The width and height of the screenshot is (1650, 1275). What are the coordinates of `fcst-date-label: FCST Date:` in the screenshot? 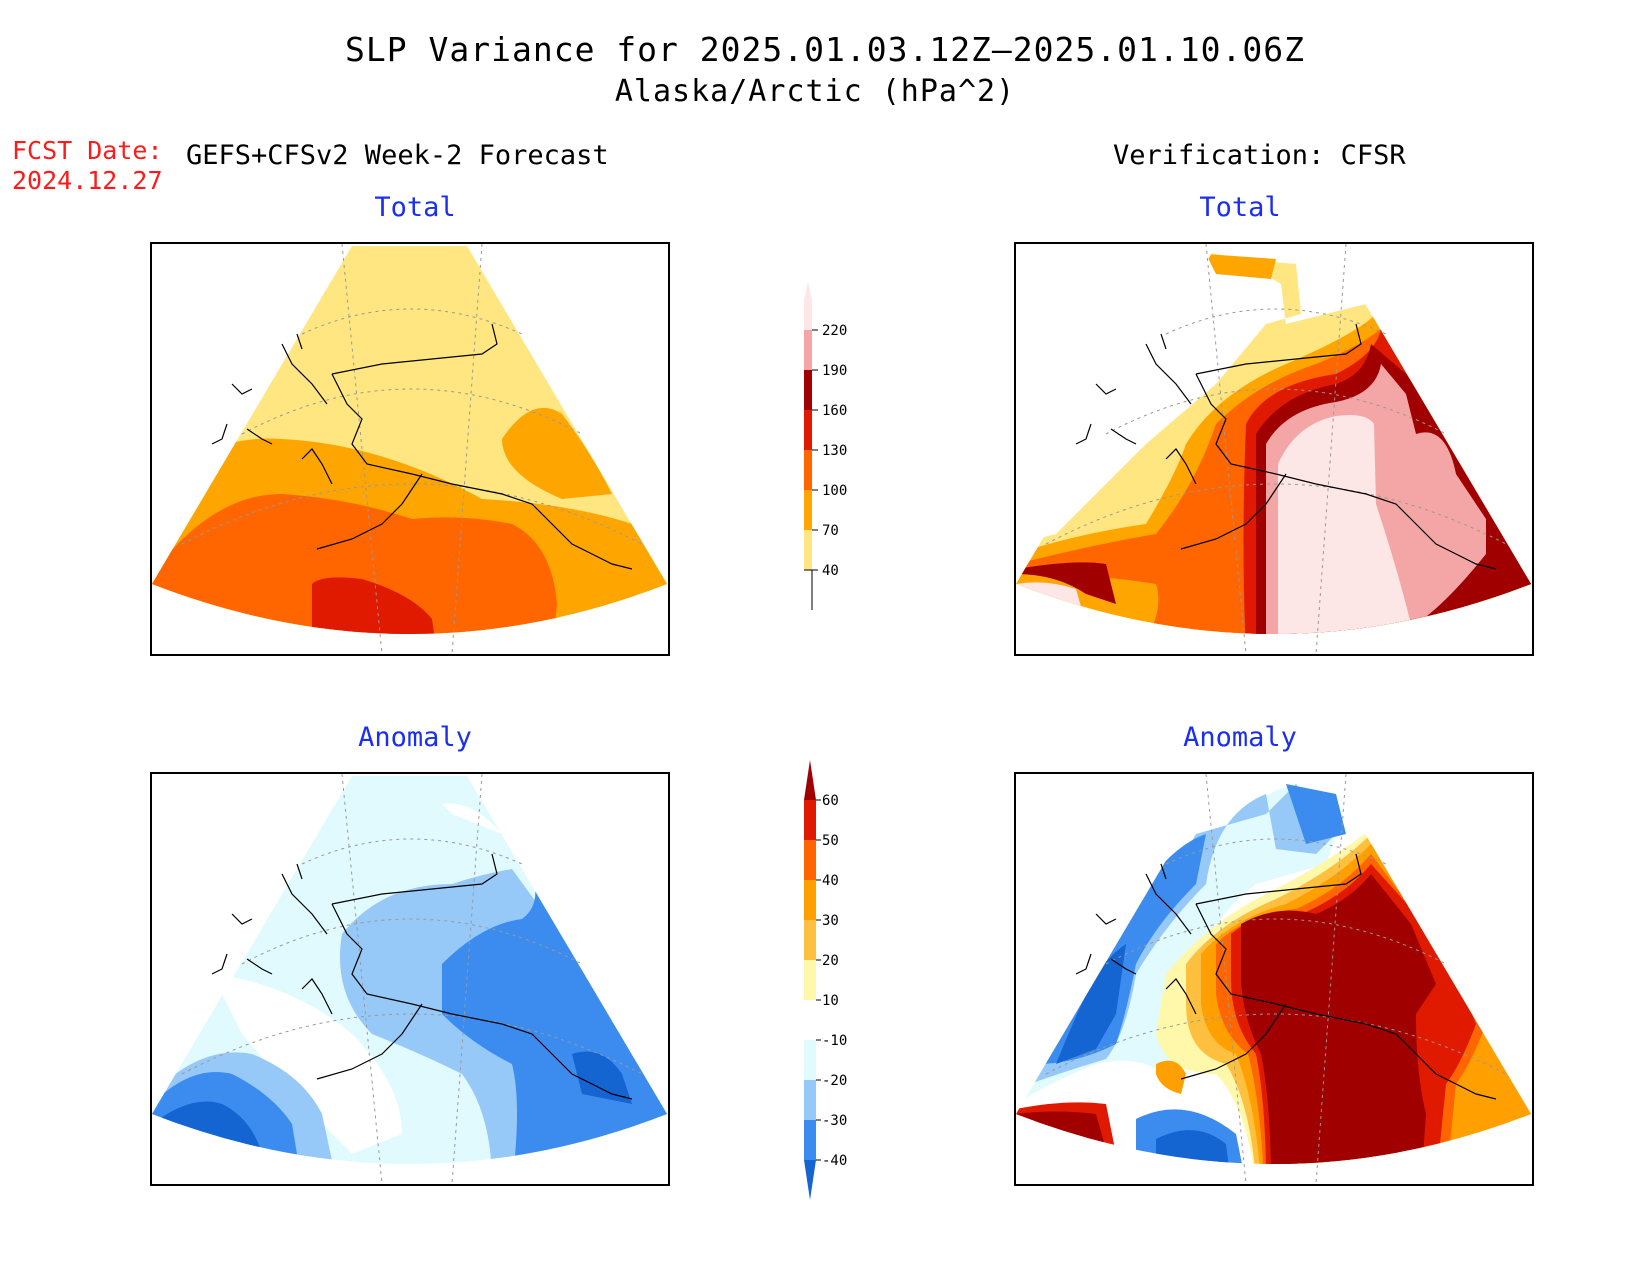 It's located at (87, 150).